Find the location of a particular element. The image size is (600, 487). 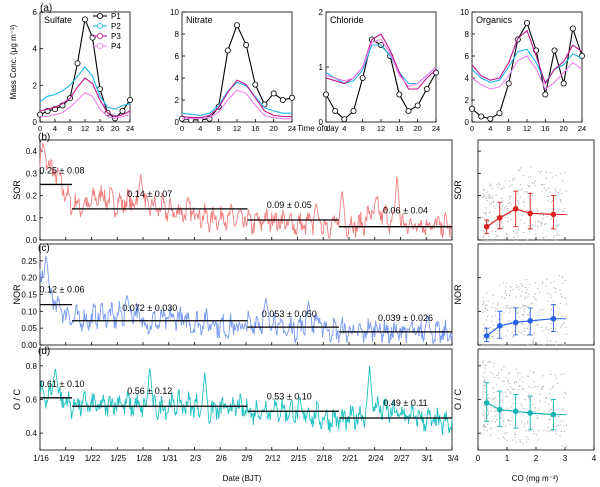

x-tick-label: 4 is located at coordinates (200, 128).